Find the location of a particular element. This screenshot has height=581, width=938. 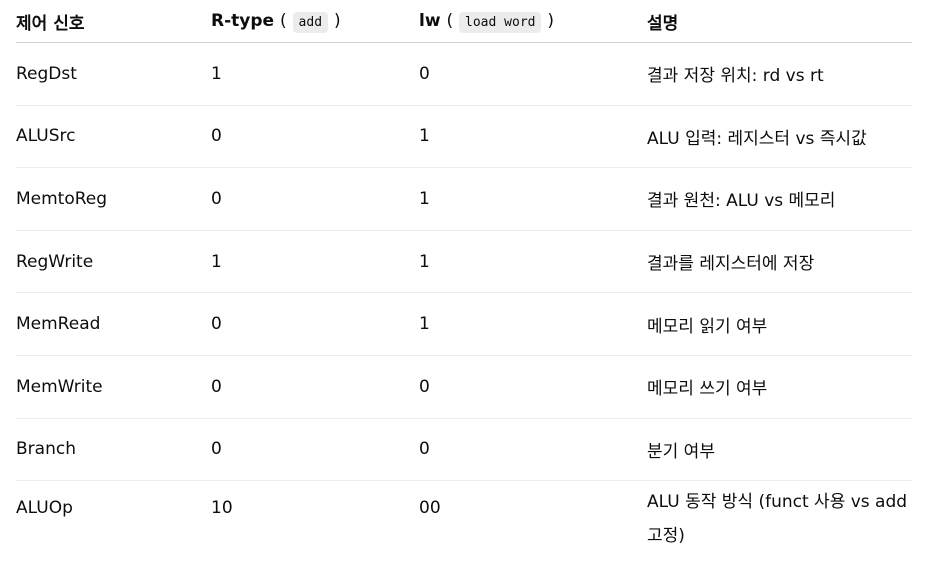

cell-rtype: 10 is located at coordinates (222, 508).